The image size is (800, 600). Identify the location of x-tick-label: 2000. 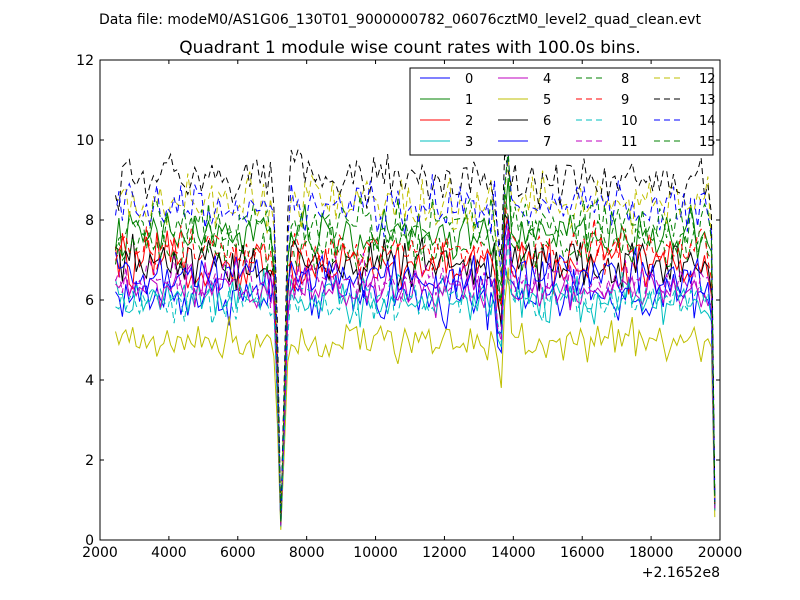
(100, 553).